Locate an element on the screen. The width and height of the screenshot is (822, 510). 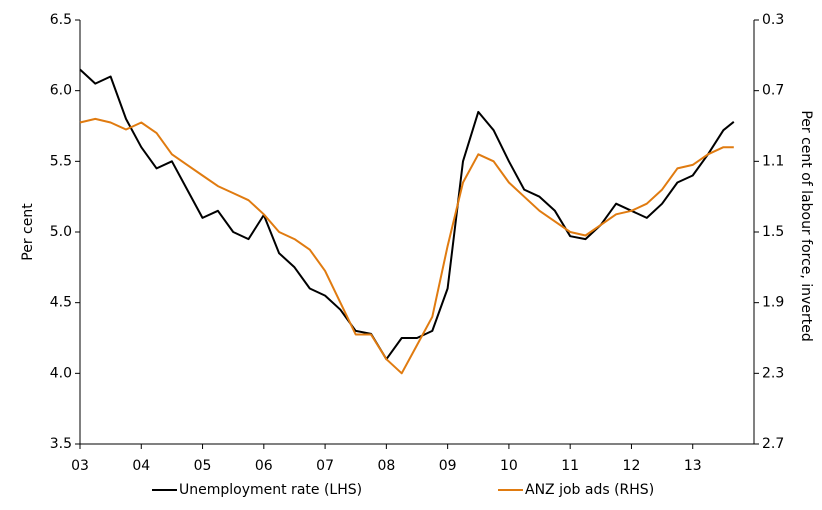
y2-axis-label: Per cent of labour force, inverted is located at coordinates (806, 225).